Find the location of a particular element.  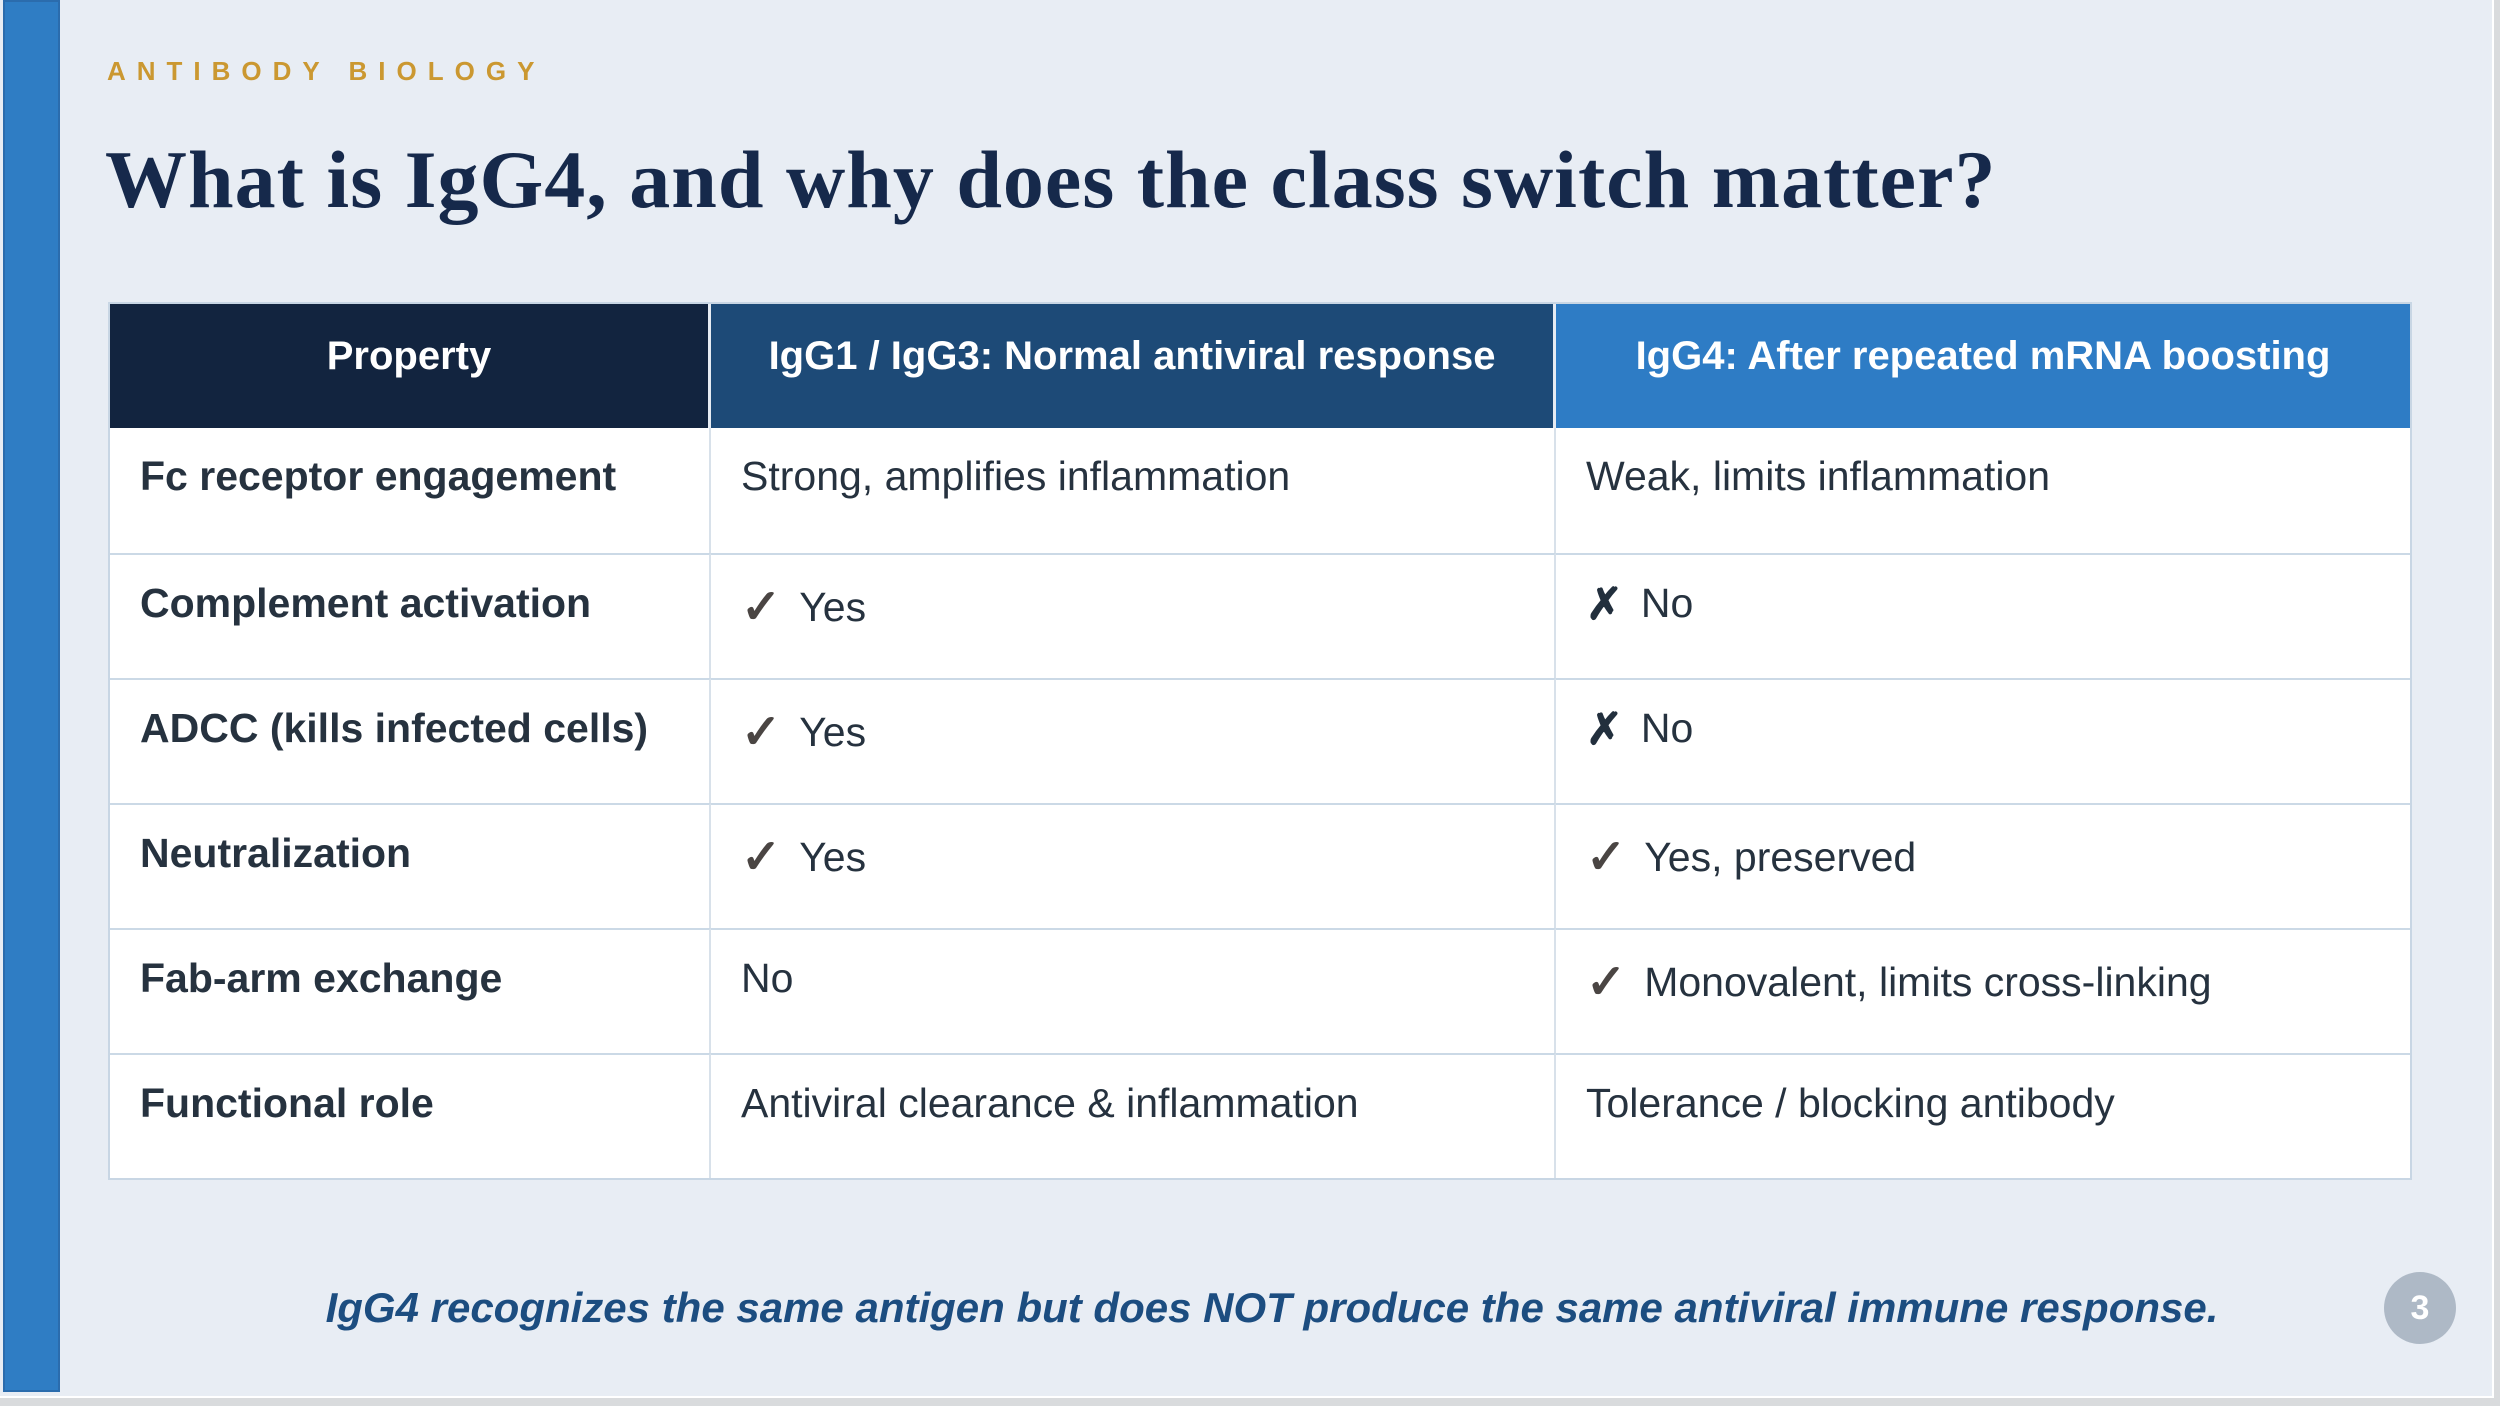

property-cell: Fab-arm exchange is located at coordinates (410, 990).